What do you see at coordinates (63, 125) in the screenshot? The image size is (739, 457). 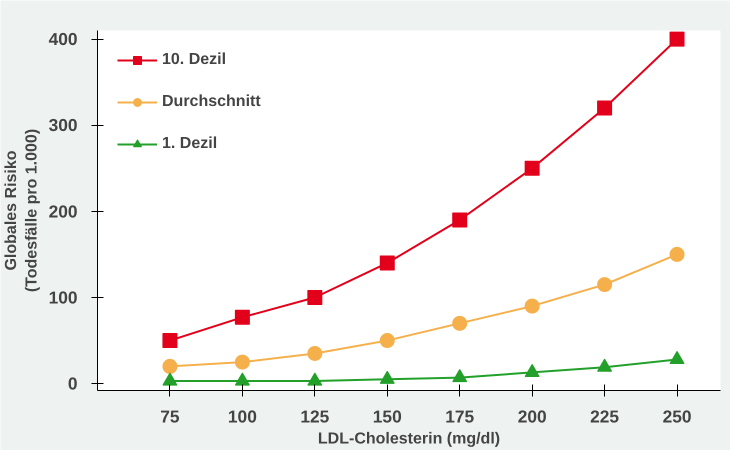 I see `y-tick-label: 300` at bounding box center [63, 125].